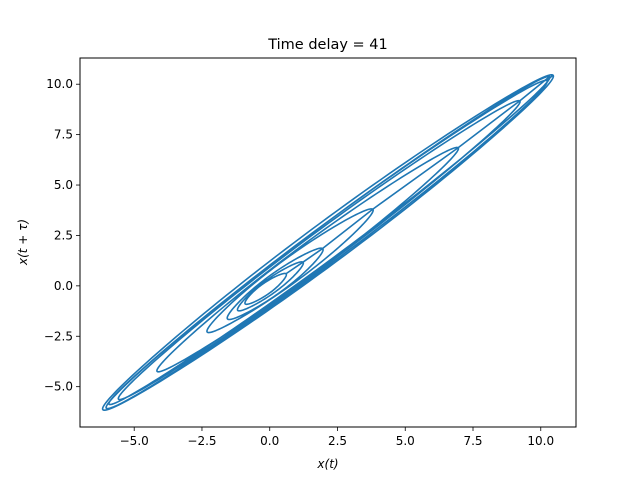 The image size is (640, 480). I want to click on x-tick-label: 10.0, so click(540, 441).